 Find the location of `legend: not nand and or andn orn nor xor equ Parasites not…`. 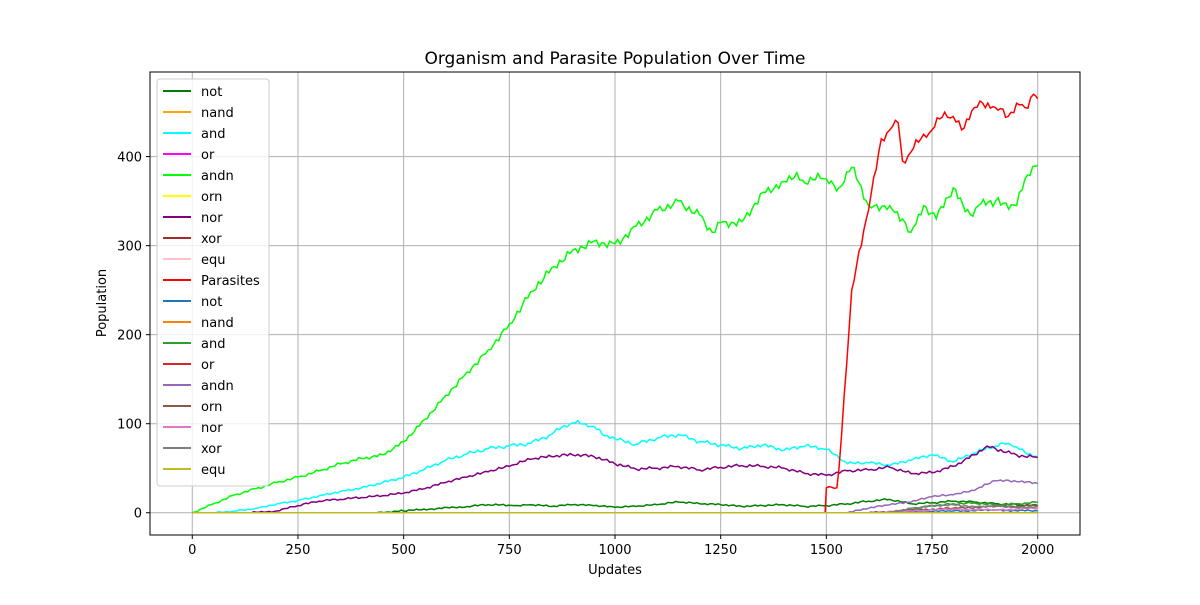

legend: not nand and or andn orn nor xor equ Parasites not… is located at coordinates (213, 282).